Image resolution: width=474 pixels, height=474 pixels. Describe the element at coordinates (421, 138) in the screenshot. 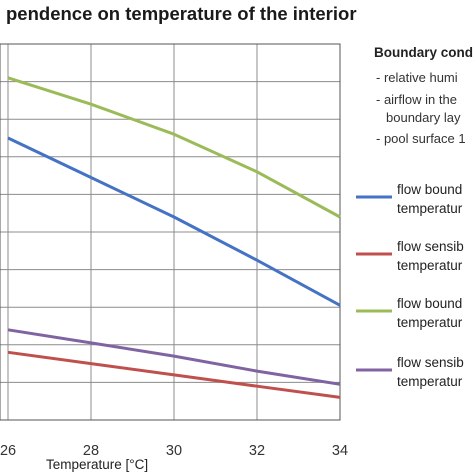

I see `boundary-condition-line: - pool surface 1` at that location.